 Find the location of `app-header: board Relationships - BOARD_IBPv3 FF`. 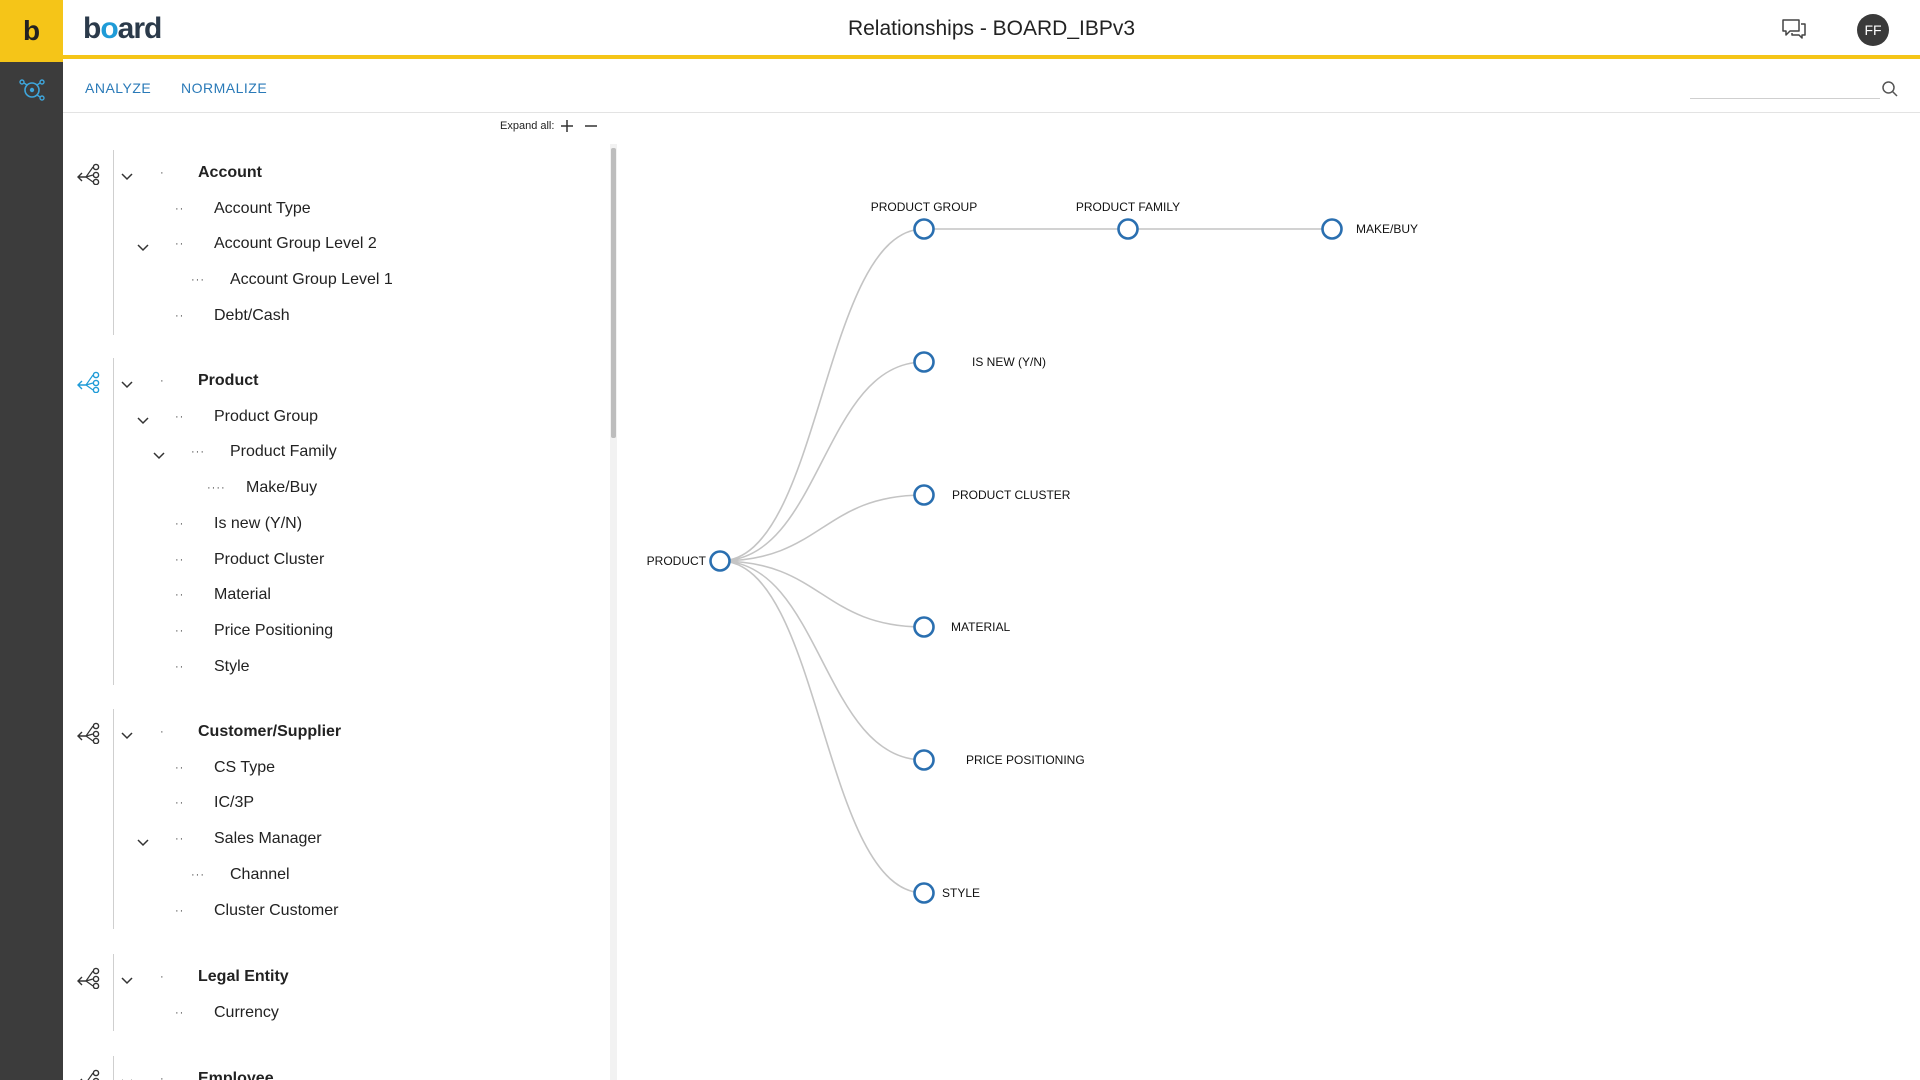

app-header: board Relationships - BOARD_IBPv3 FF is located at coordinates (991, 29).